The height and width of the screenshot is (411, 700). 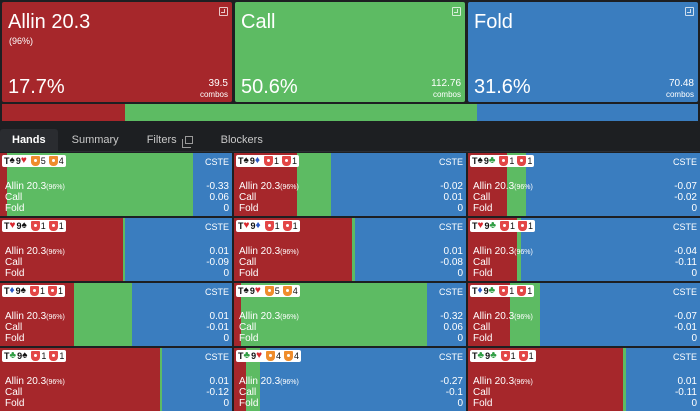 What do you see at coordinates (43, 161) in the screenshot?
I see `blocker-count: 5` at bounding box center [43, 161].